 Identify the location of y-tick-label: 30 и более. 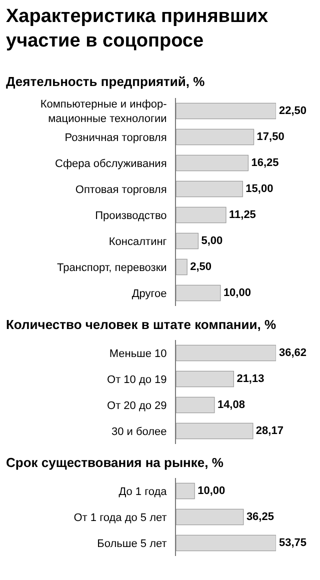
(139, 432).